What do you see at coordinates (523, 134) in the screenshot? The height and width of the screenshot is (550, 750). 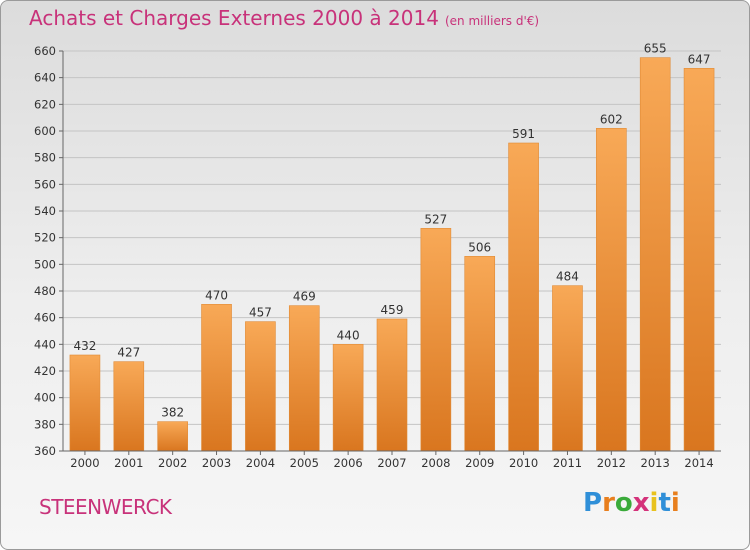 I see `bar-value-label: 591` at bounding box center [523, 134].